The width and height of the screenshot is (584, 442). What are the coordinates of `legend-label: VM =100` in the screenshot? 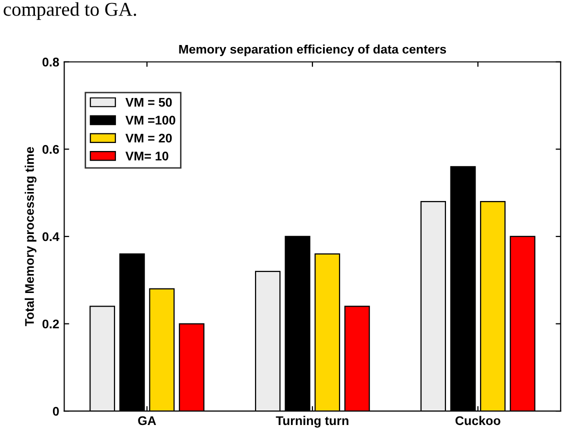 It's located at (150, 120).